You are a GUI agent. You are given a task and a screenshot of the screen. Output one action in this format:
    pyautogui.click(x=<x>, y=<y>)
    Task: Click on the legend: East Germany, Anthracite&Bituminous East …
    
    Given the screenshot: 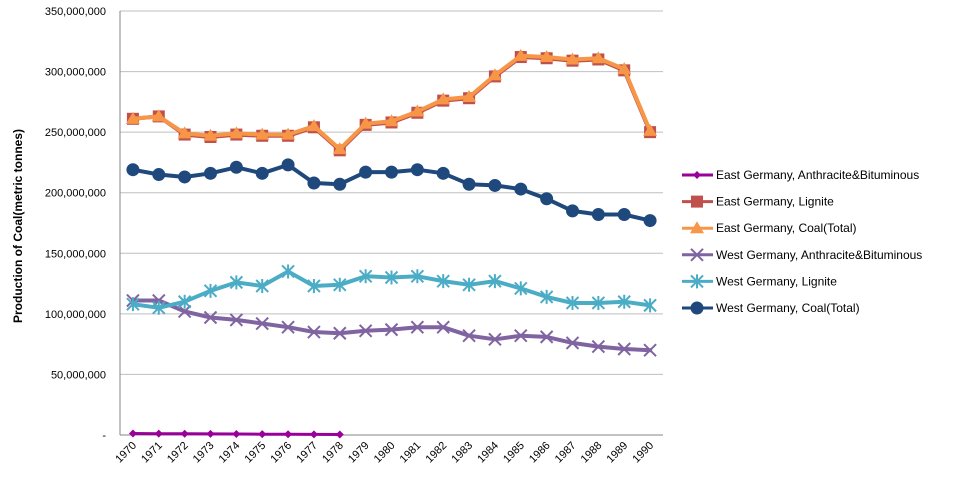 What is the action you would take?
    pyautogui.click(x=802, y=241)
    